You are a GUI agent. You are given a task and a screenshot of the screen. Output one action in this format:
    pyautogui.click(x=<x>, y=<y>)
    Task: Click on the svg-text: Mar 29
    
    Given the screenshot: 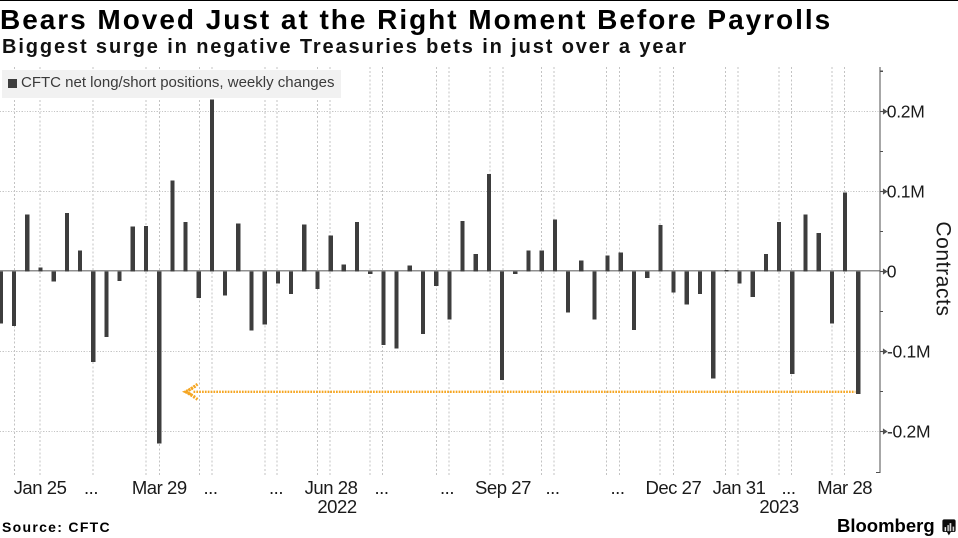 What is the action you would take?
    pyautogui.click(x=159, y=487)
    